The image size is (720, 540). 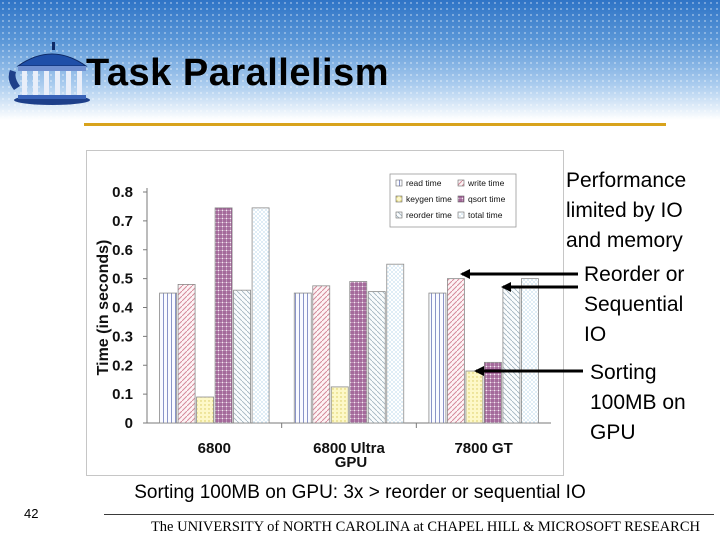 What do you see at coordinates (634, 274) in the screenshot?
I see `callout-line: Reorder or` at bounding box center [634, 274].